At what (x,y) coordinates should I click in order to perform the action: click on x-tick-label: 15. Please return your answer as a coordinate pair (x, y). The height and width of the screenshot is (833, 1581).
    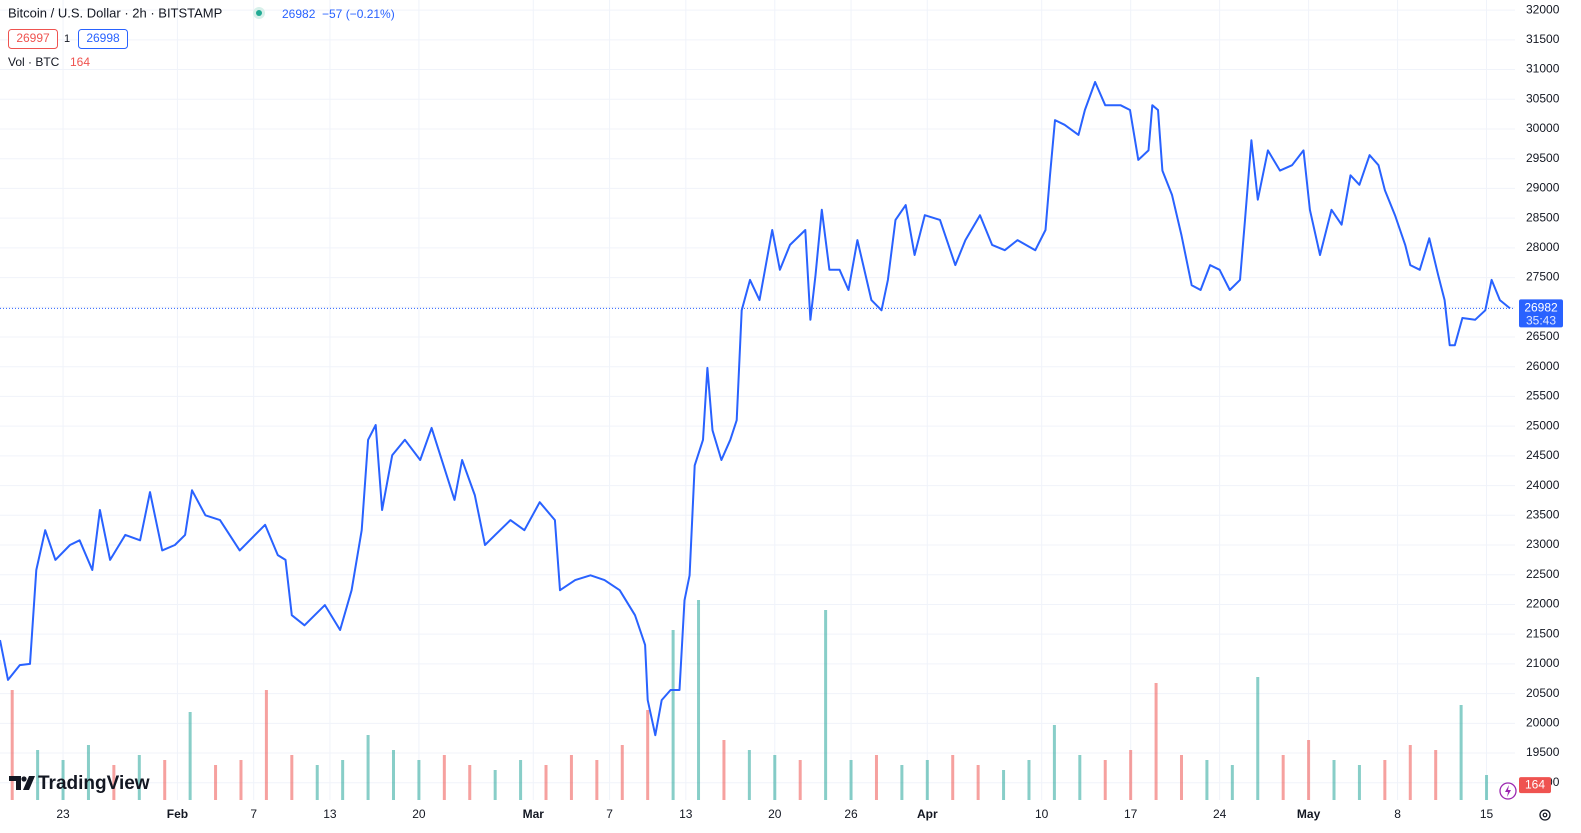
    Looking at the image, I should click on (1487, 814).